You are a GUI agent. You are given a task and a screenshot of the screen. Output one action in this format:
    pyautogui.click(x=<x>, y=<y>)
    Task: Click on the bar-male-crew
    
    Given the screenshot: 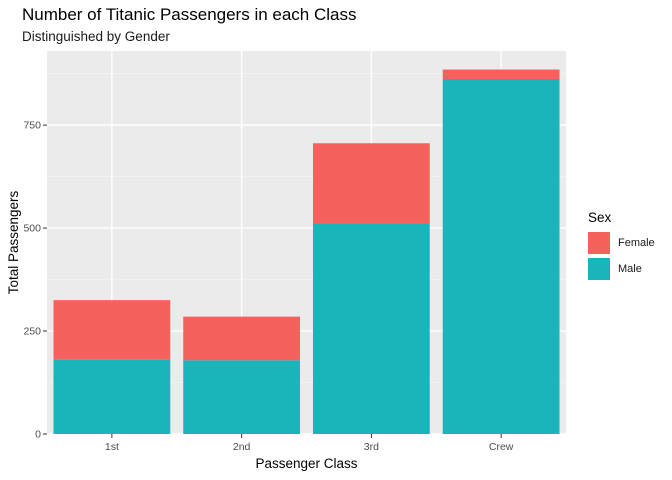 What is the action you would take?
    pyautogui.click(x=501, y=256)
    